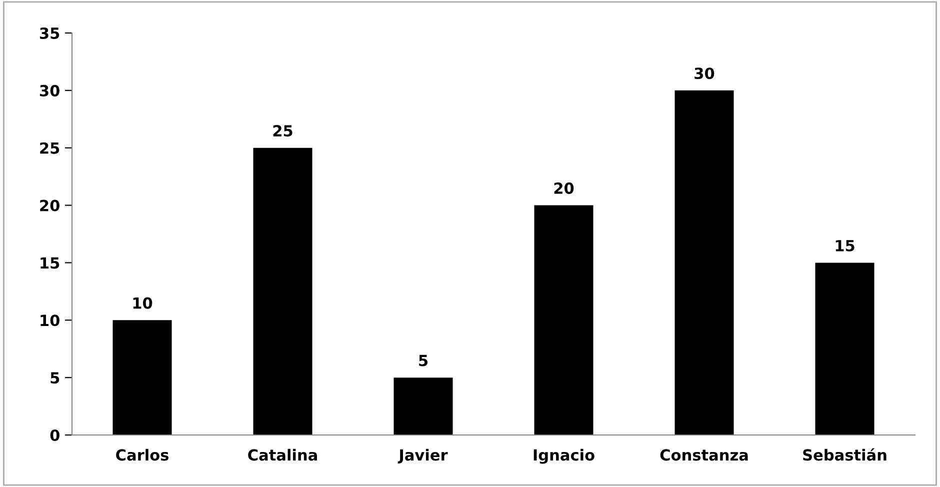  I want to click on y-tick-label: 15, so click(50, 263).